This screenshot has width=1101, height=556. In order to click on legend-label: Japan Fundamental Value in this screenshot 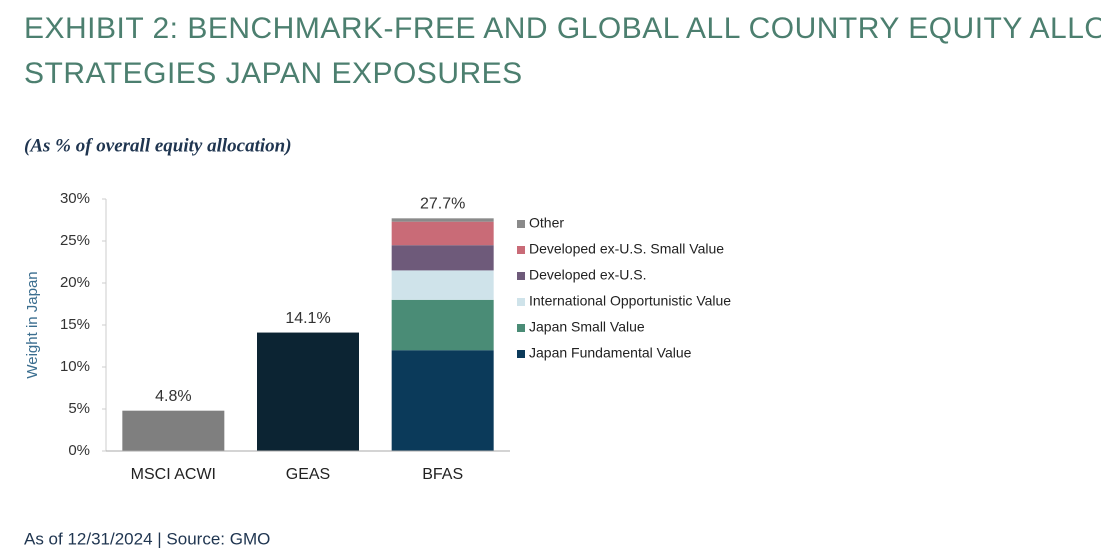, I will do `click(610, 353)`.